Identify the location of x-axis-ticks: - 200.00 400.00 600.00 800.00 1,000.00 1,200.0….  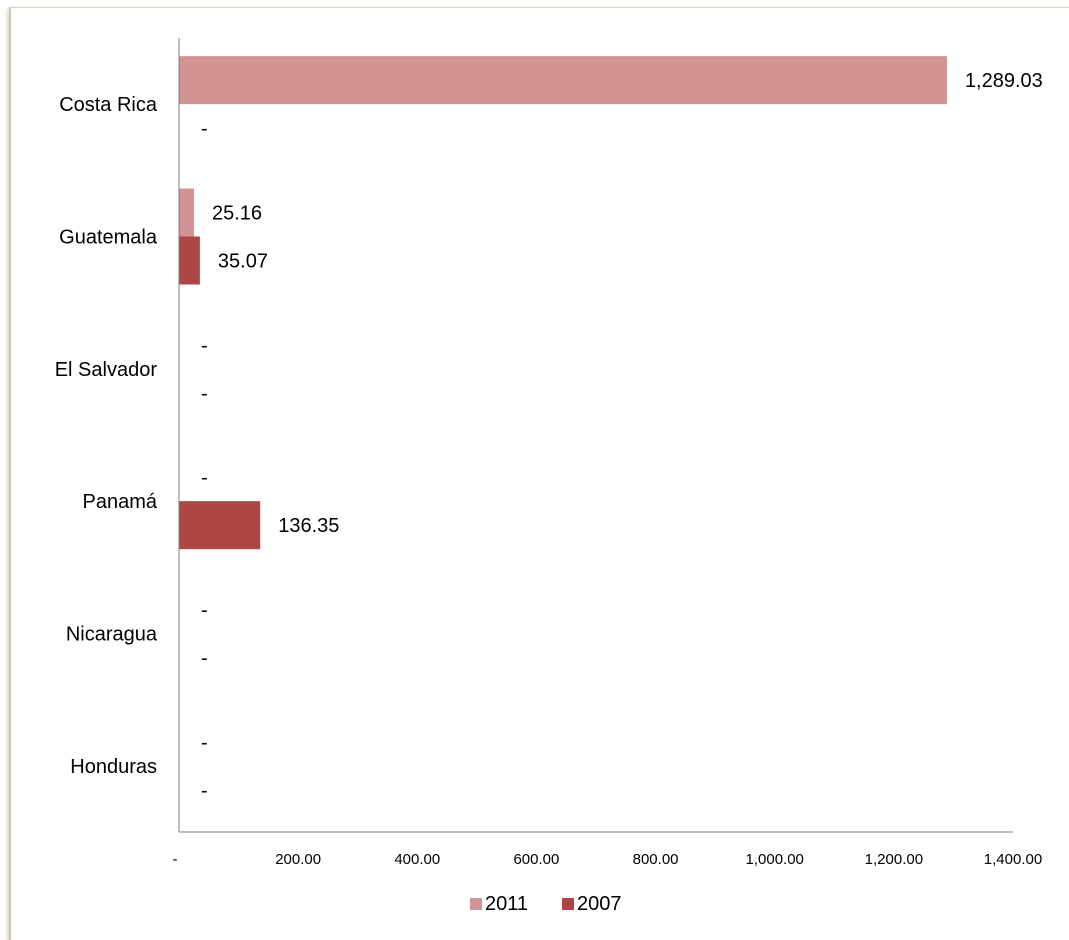
(608, 859).